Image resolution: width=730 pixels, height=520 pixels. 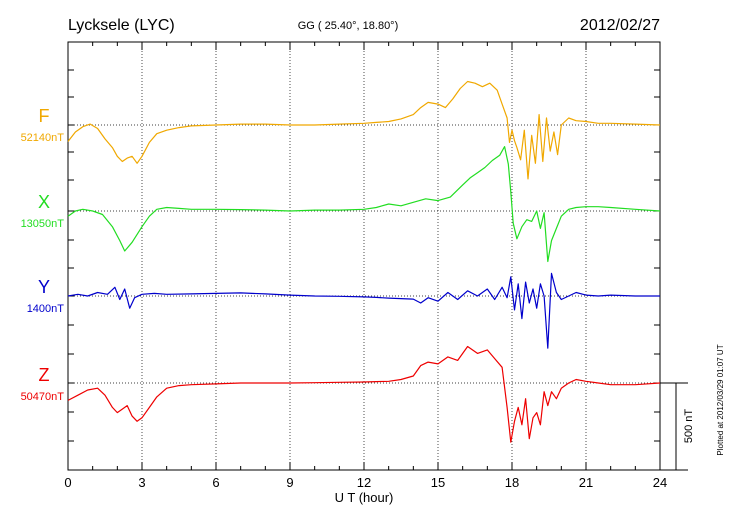 What do you see at coordinates (720, 399) in the screenshot?
I see `plotted-at-note: Plotted at 2012/03/29 01:07 UT` at bounding box center [720, 399].